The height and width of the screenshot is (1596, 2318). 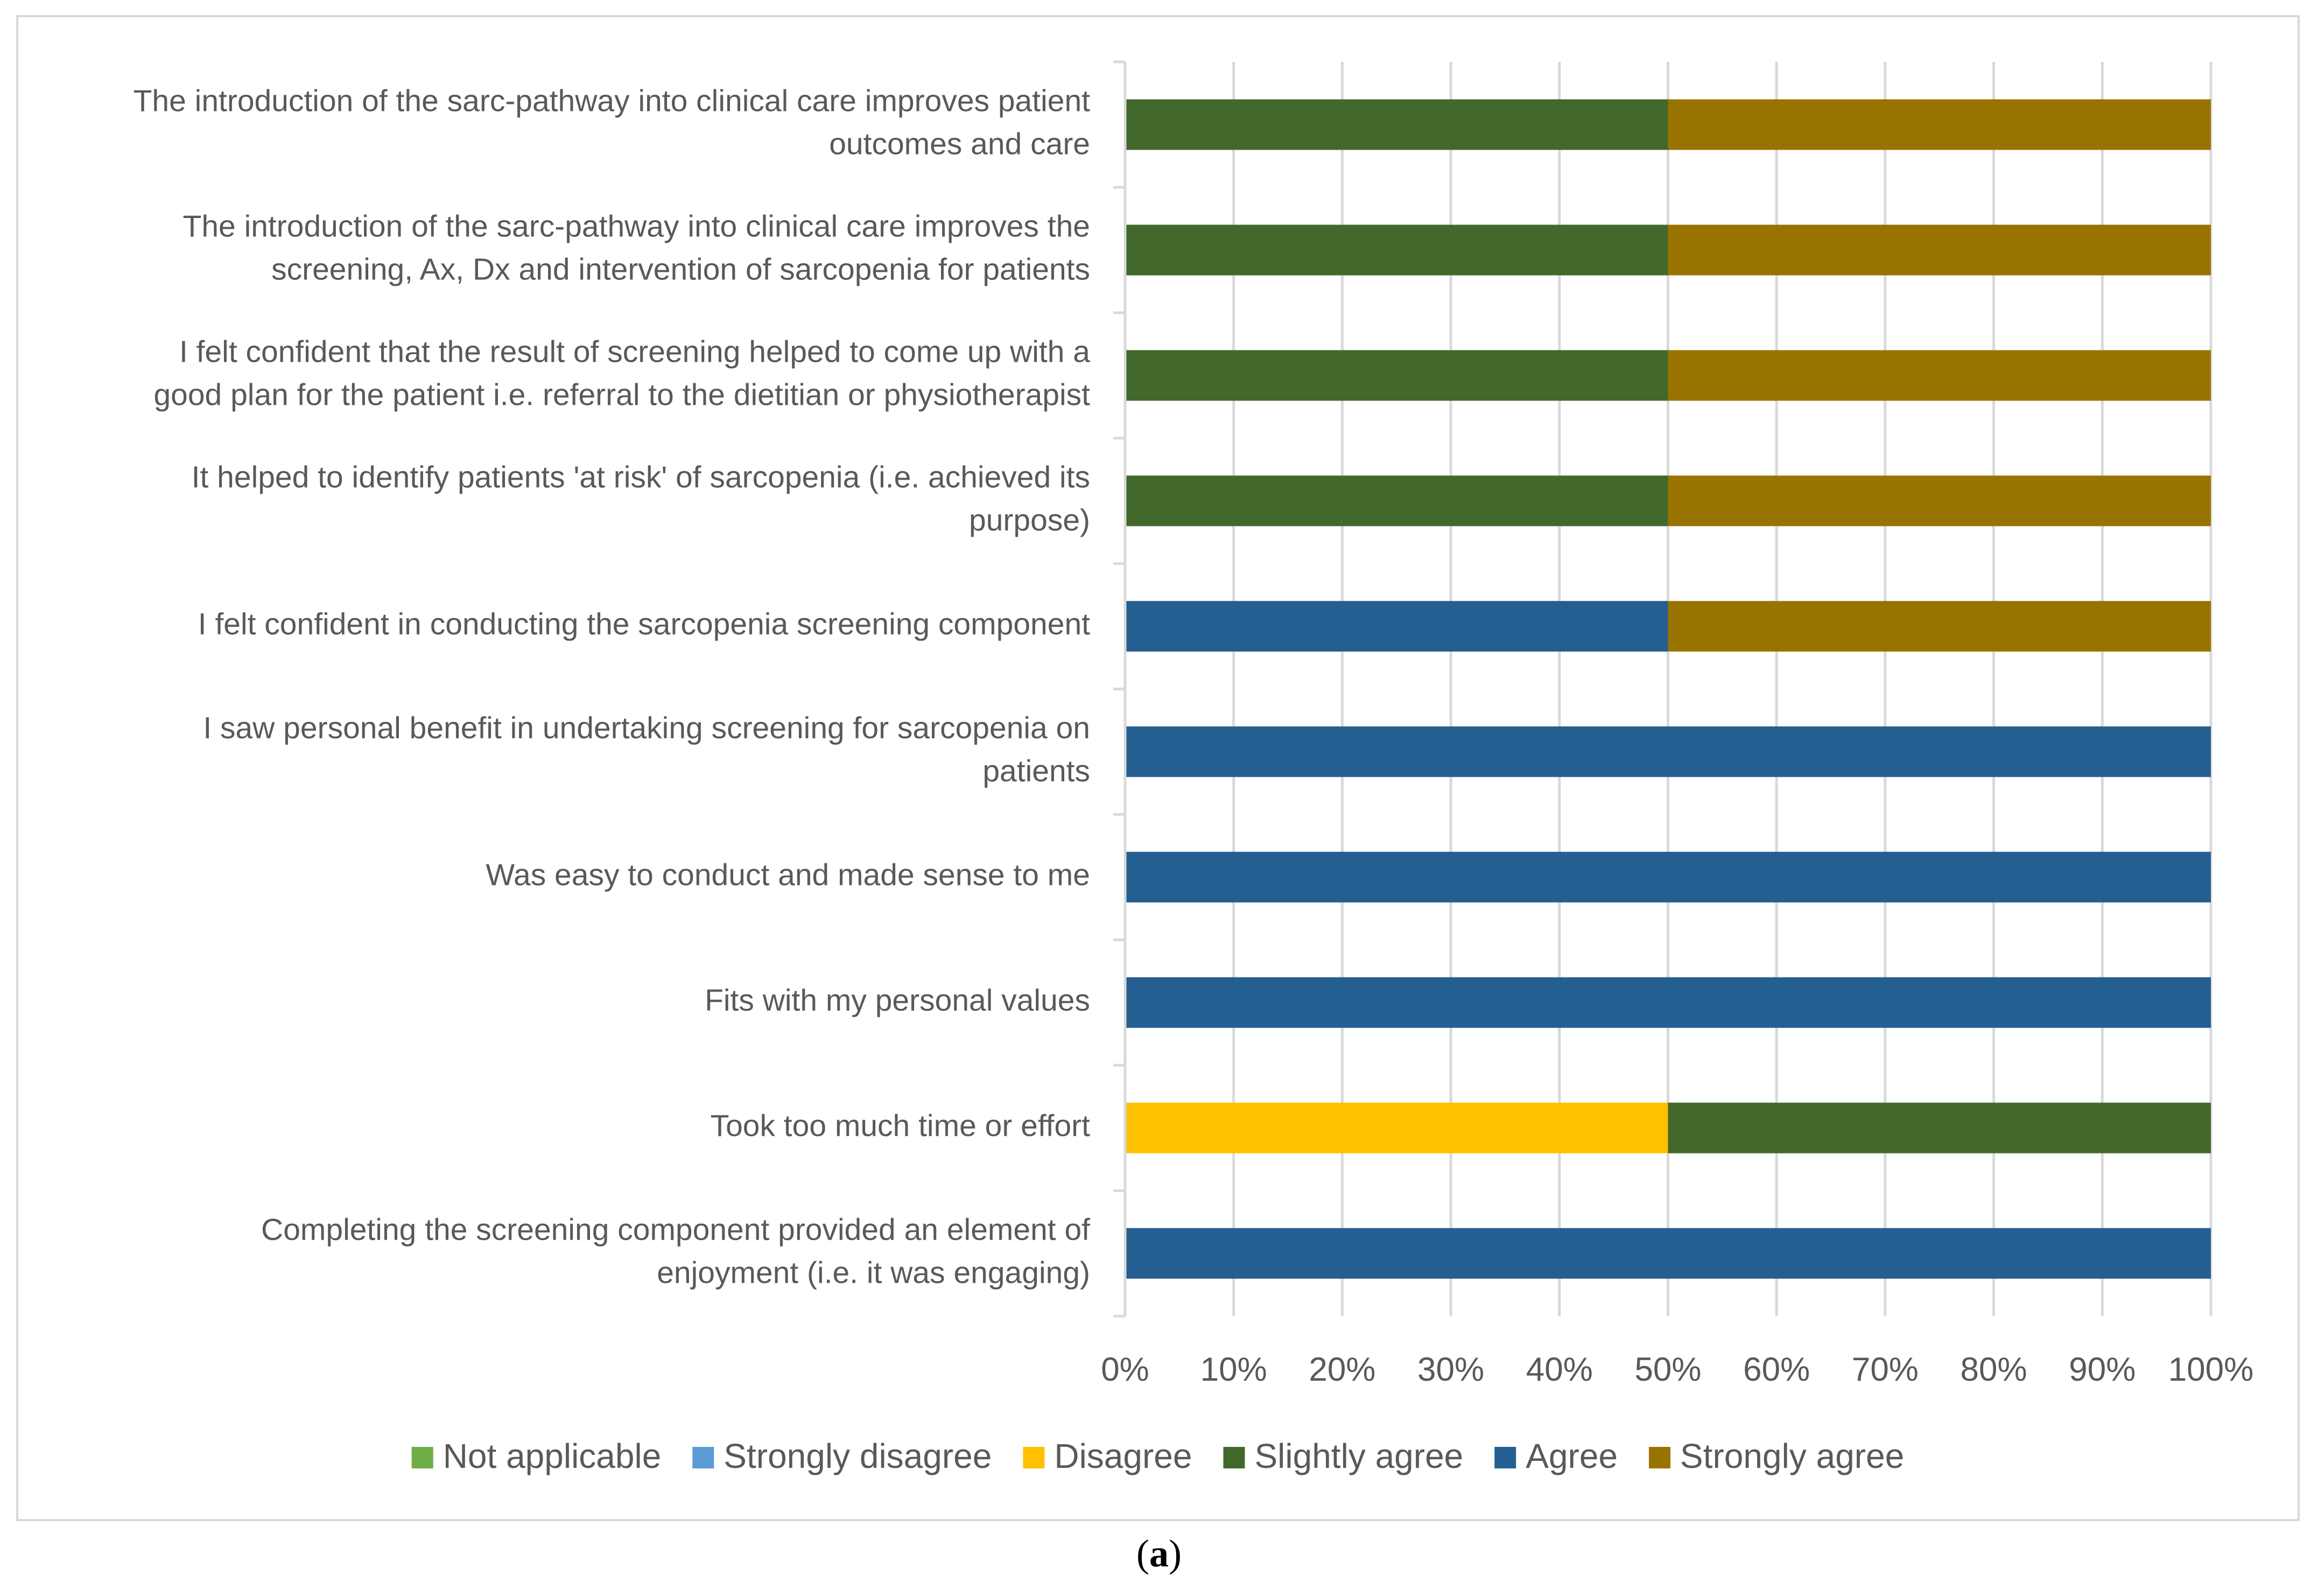 I want to click on category-label-8: Fits with my personal values, so click(x=898, y=1001).